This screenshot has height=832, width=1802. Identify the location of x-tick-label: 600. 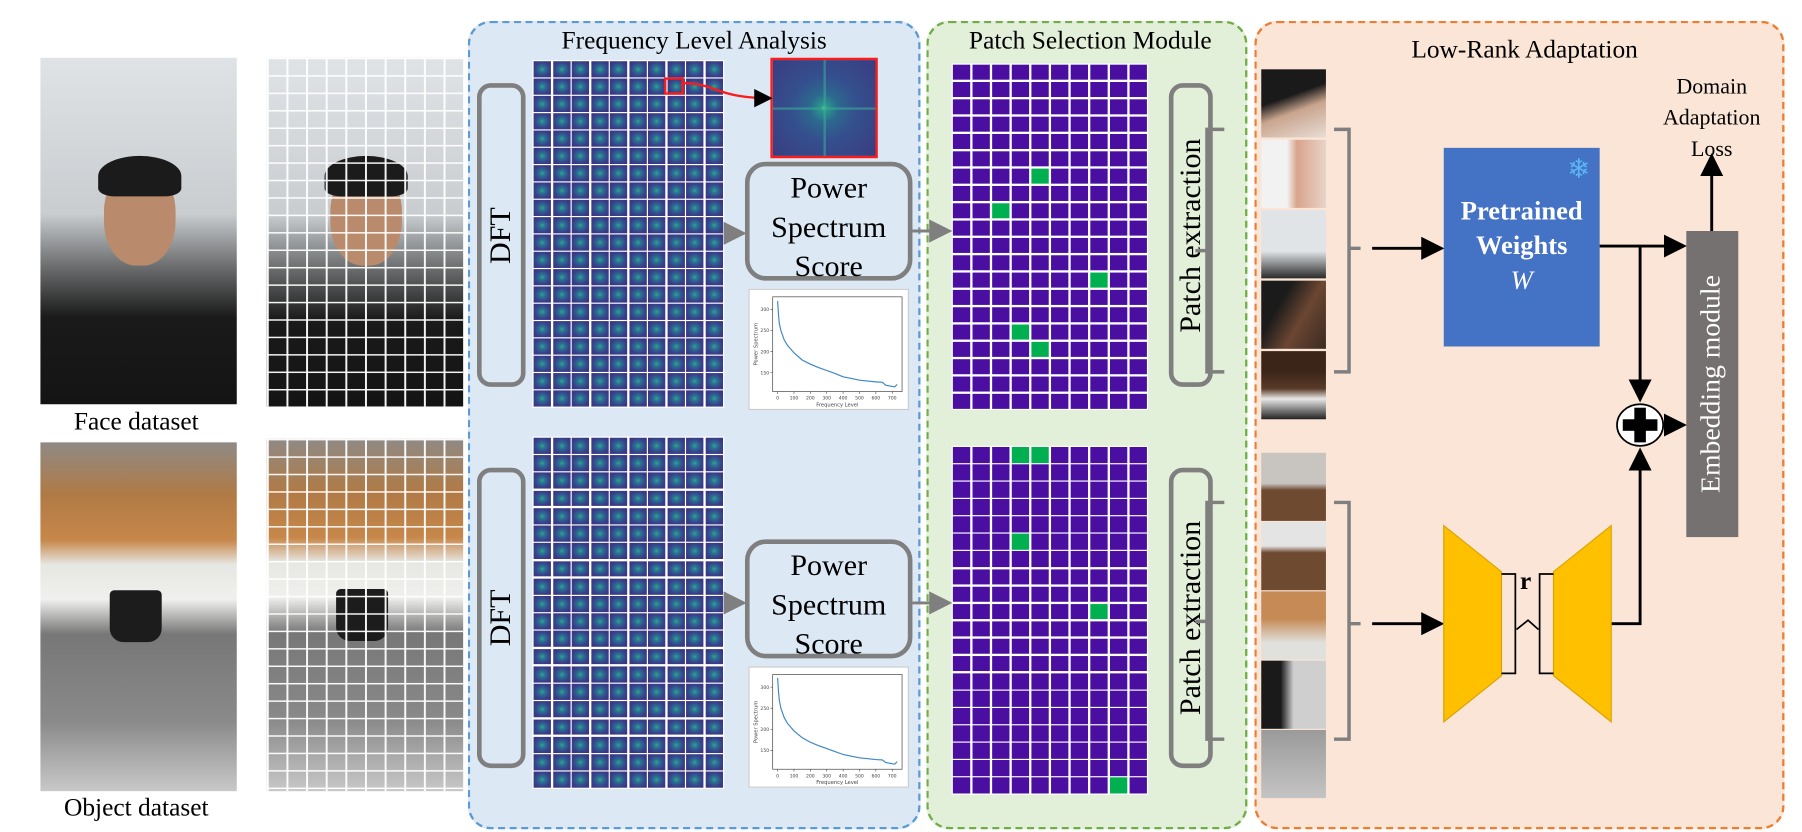
(875, 399).